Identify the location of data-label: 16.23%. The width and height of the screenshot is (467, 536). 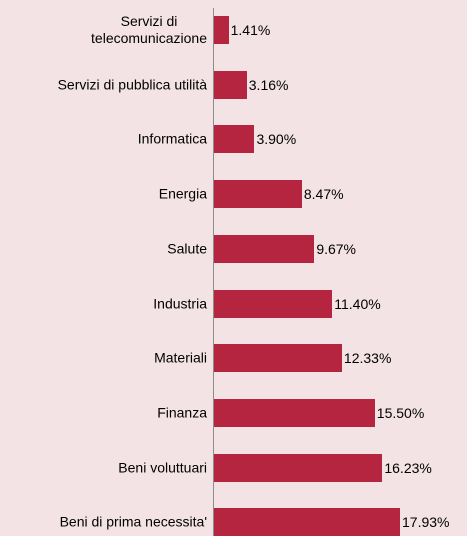
(408, 467).